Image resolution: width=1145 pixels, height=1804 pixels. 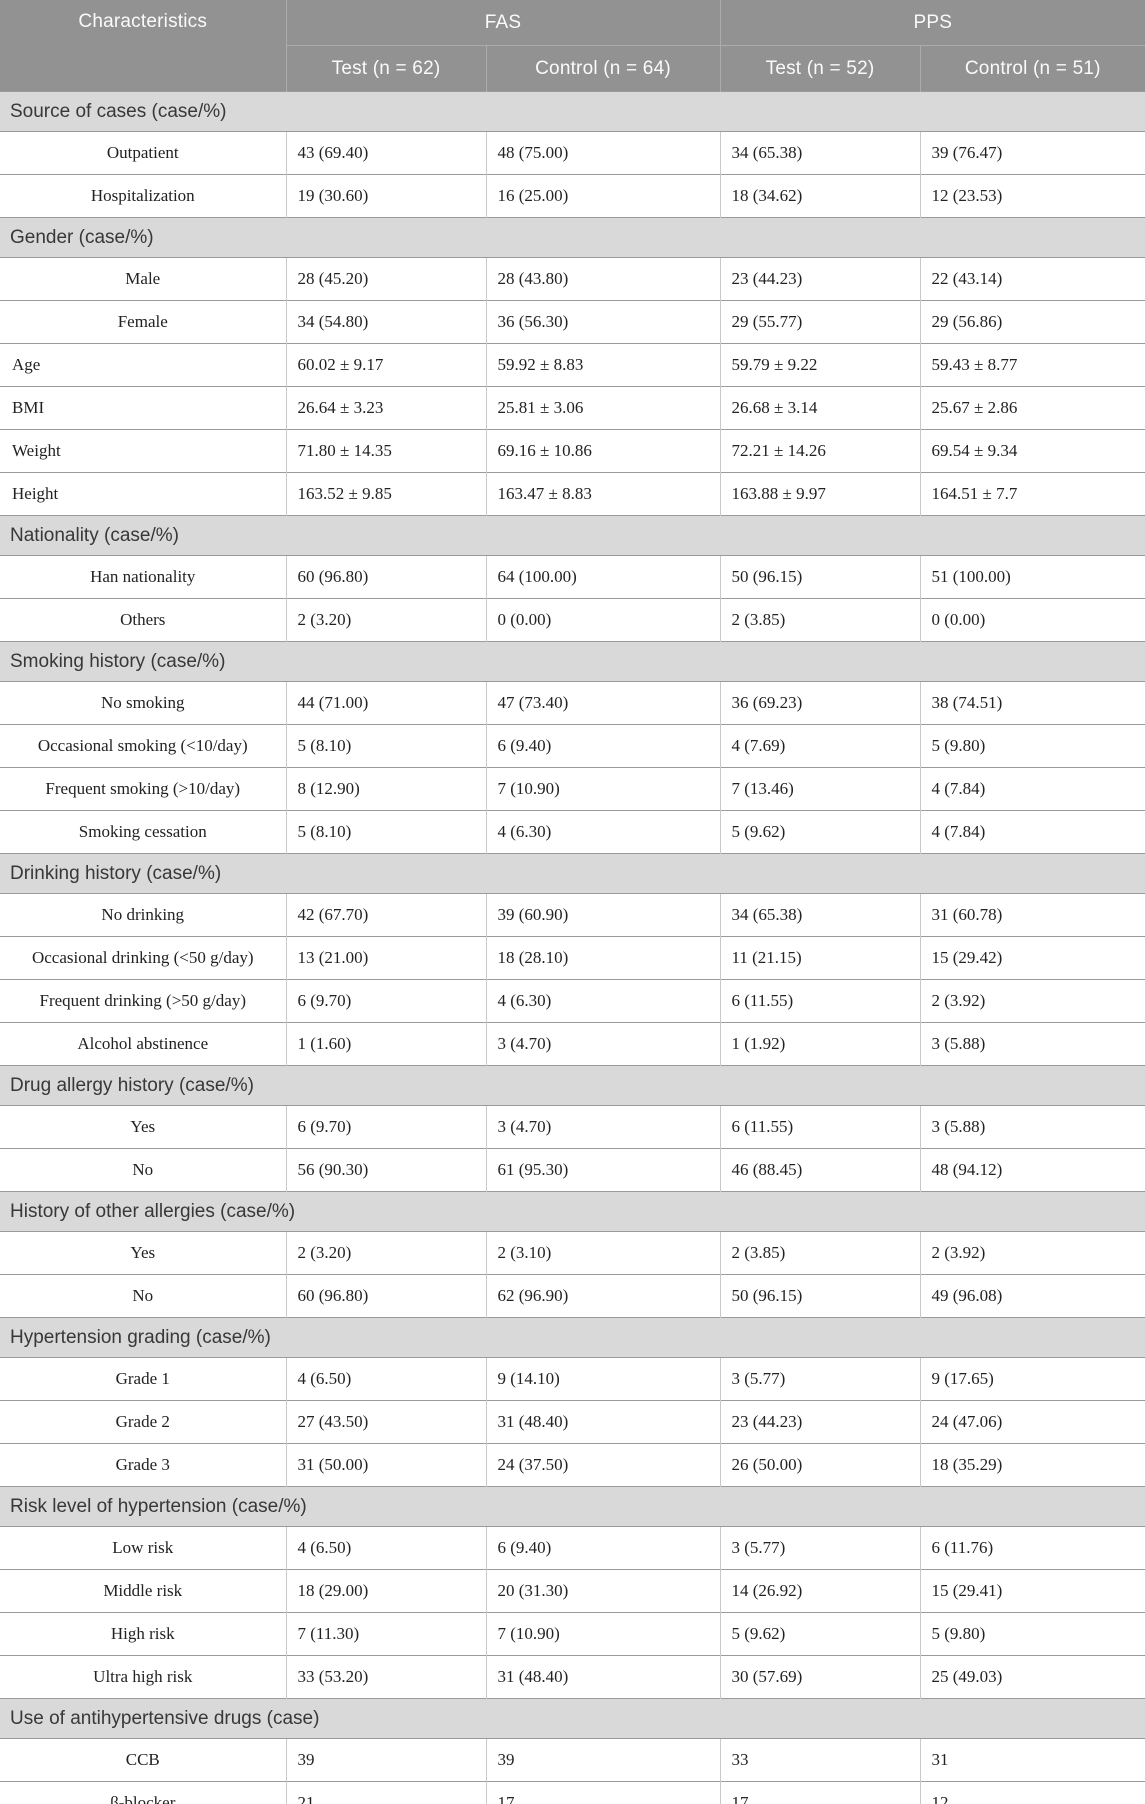 What do you see at coordinates (603, 279) in the screenshot?
I see `cell-value: 28 (43.80)` at bounding box center [603, 279].